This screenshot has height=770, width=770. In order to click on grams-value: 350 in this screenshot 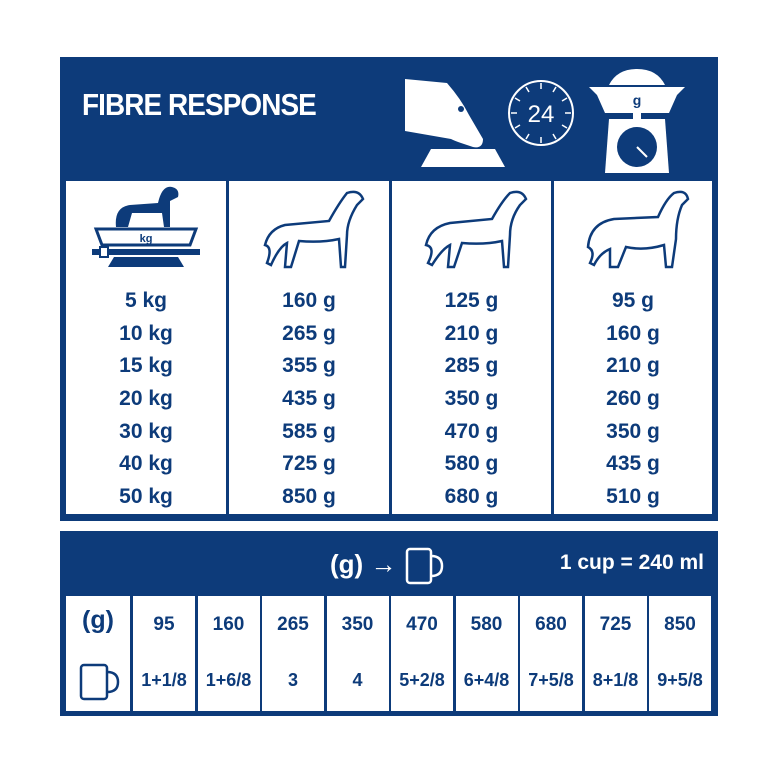, I will do `click(357, 624)`.